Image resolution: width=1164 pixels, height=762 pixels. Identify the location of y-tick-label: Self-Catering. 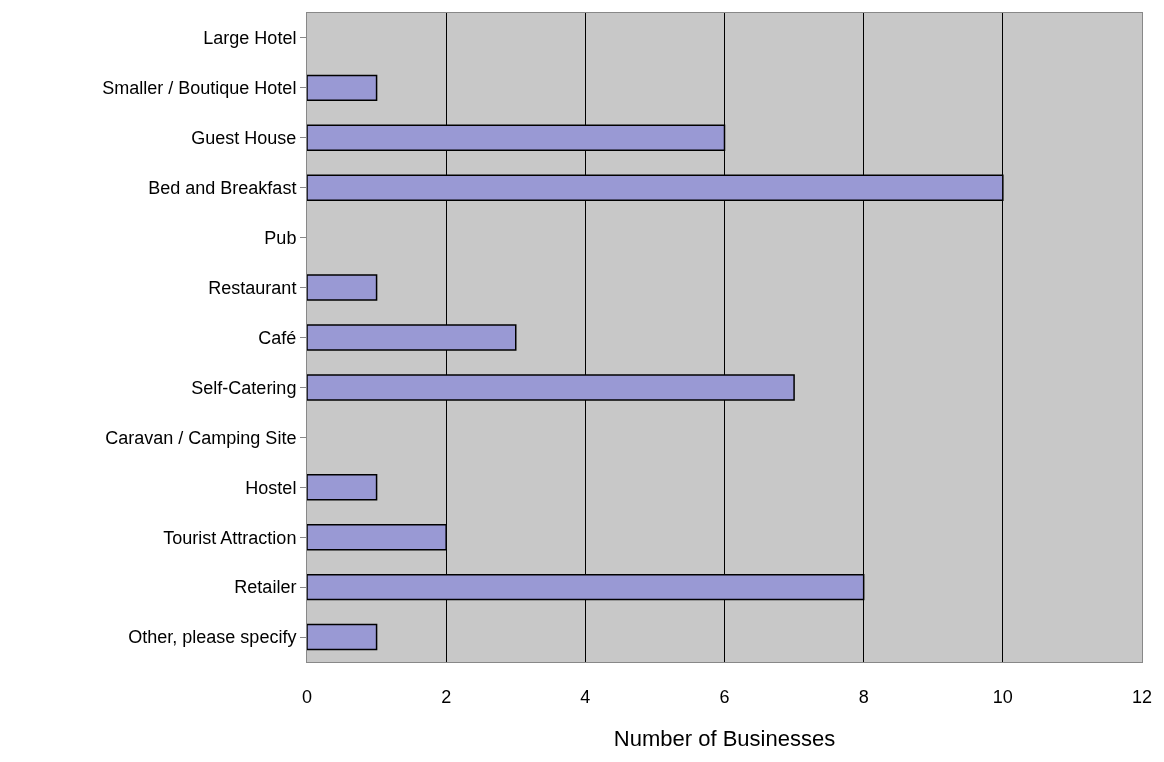
(244, 387).